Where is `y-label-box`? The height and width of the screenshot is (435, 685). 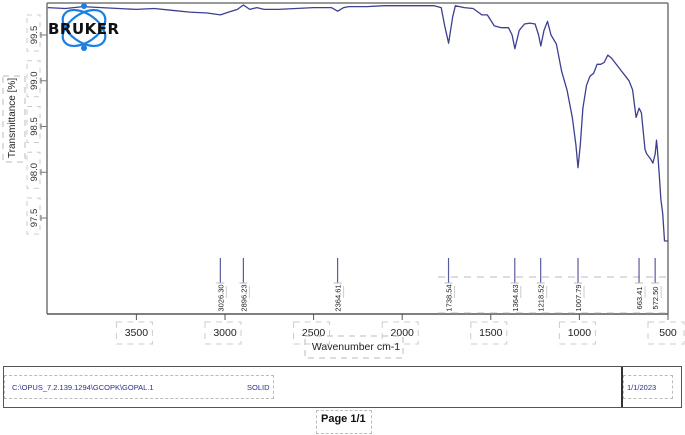 y-label-box is located at coordinates (14, 119).